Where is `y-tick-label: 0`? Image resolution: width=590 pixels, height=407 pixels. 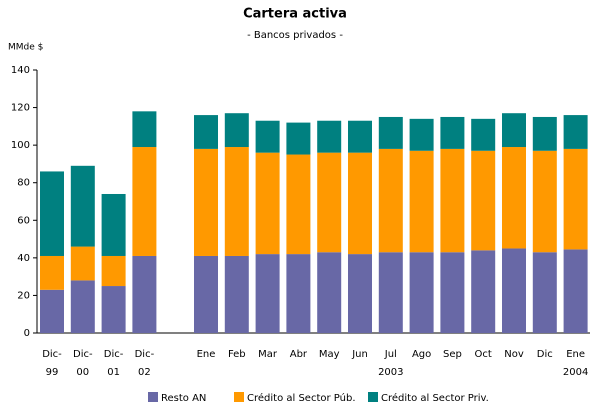 y-tick-label: 0 is located at coordinates (27, 333).